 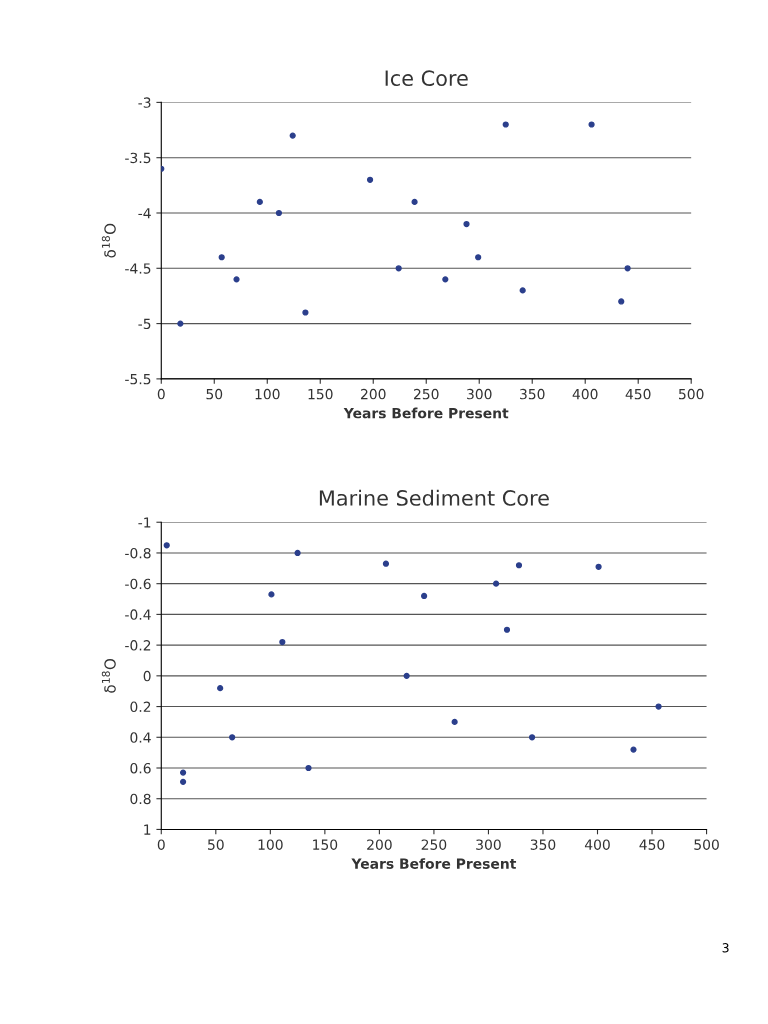 What do you see at coordinates (140, 768) in the screenshot?
I see `y-tick-label: 0.6` at bounding box center [140, 768].